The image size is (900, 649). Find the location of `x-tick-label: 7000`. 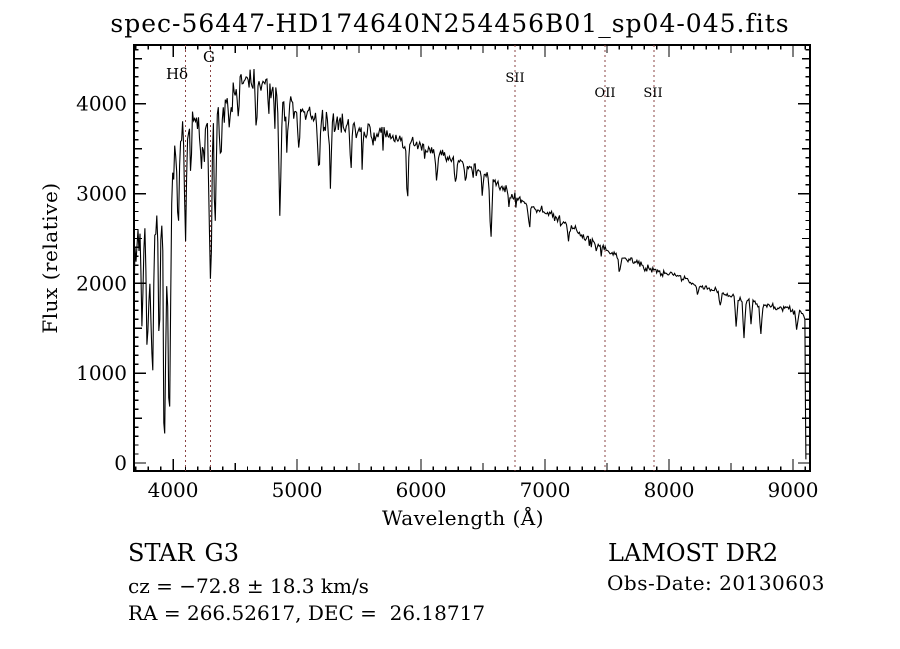

x-tick-label: 7000 is located at coordinates (545, 490).